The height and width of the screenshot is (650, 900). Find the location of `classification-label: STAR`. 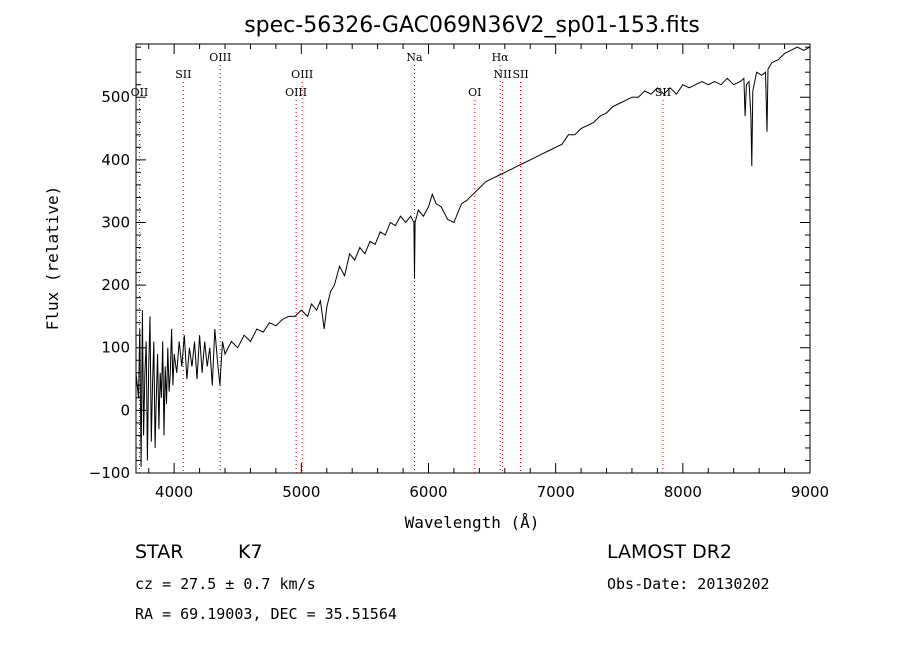

classification-label: STAR is located at coordinates (159, 552).